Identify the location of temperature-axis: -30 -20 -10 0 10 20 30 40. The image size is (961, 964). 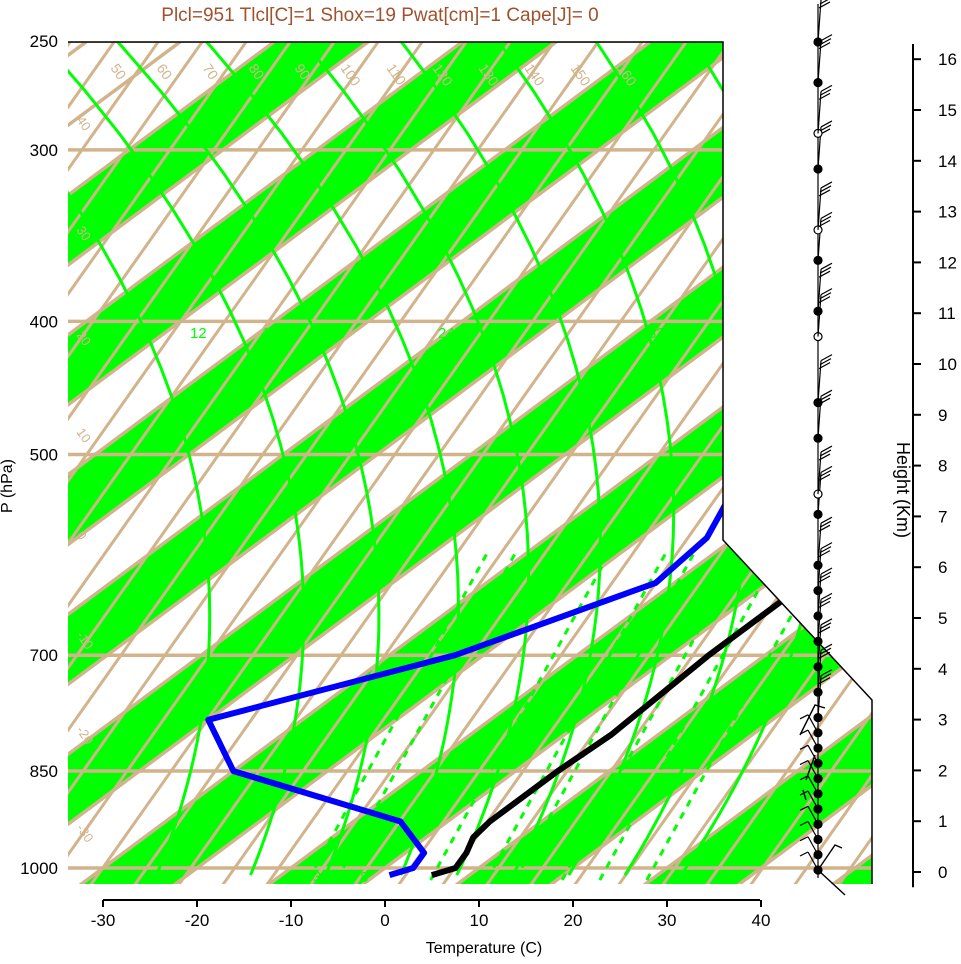
(431, 914).